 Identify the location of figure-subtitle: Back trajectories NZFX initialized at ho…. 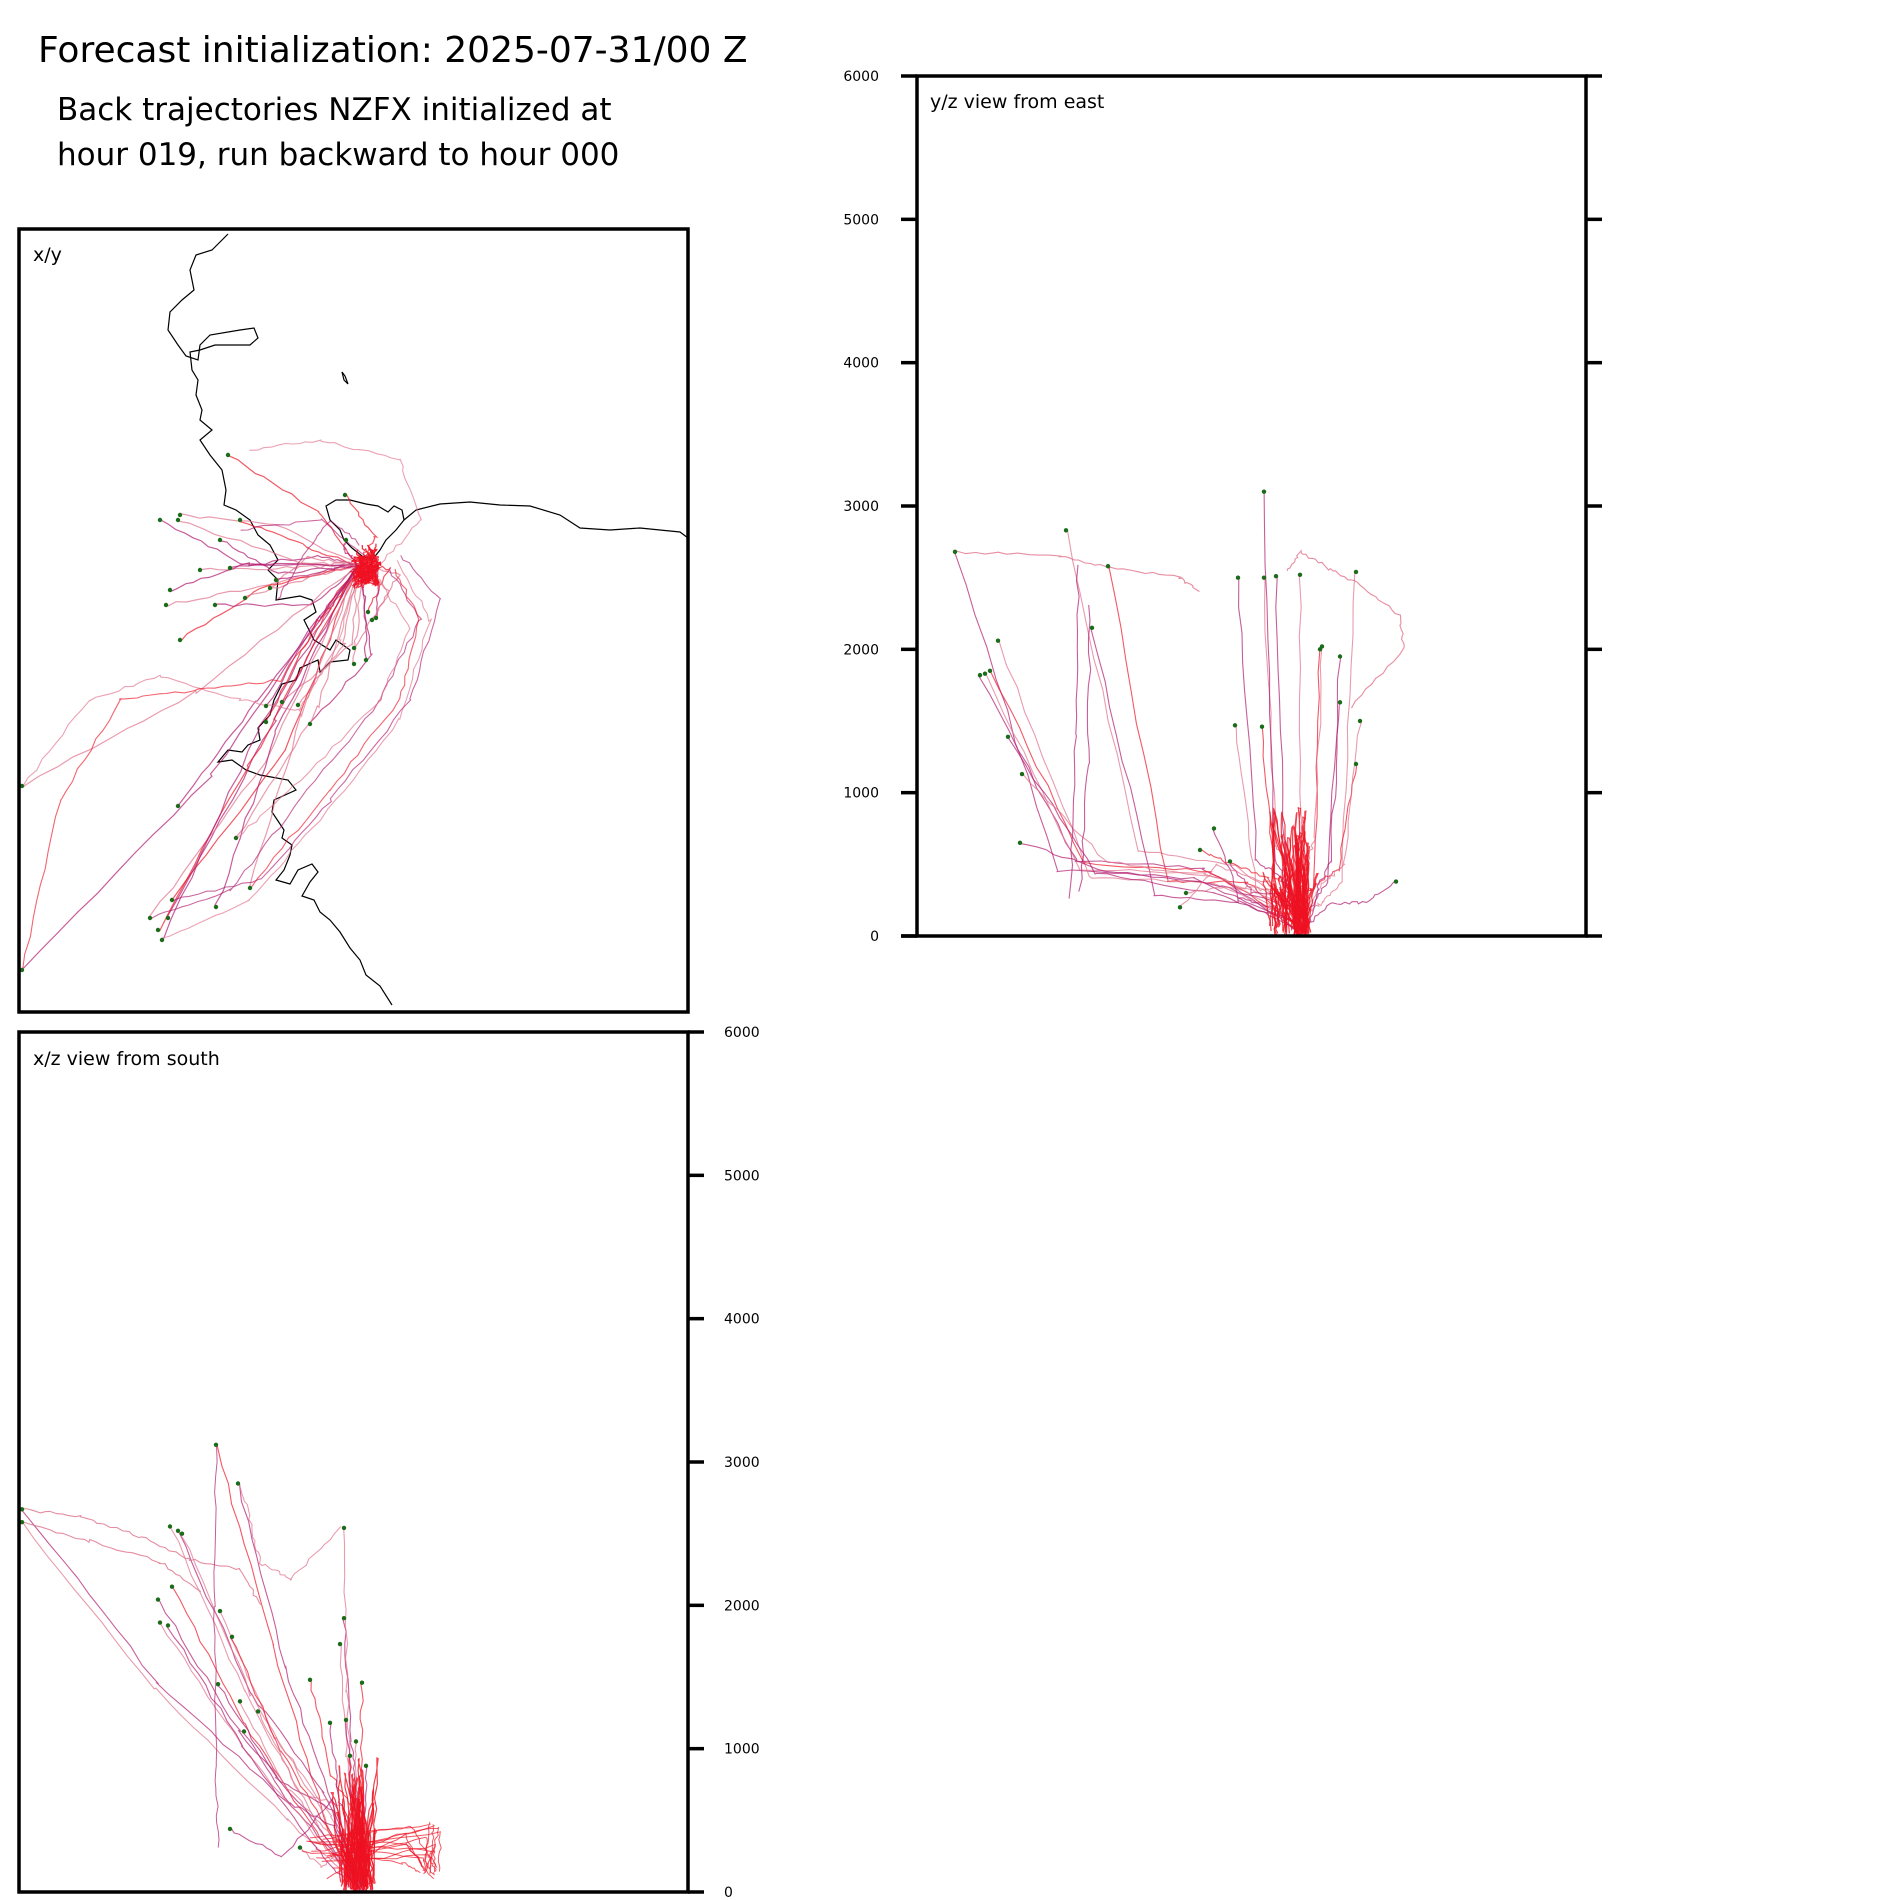
(338, 133).